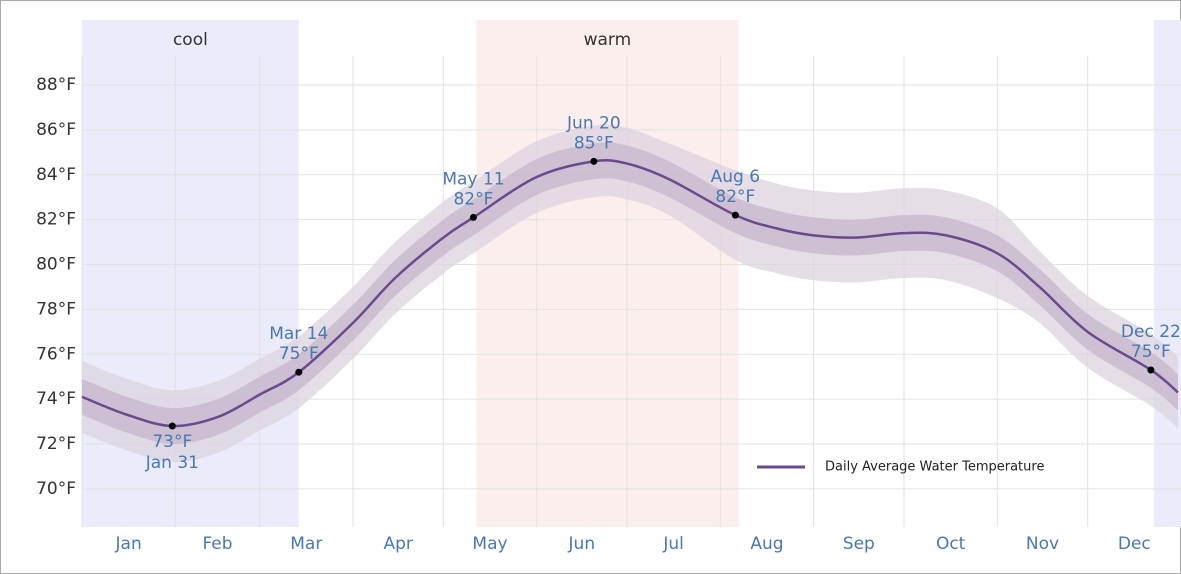  I want to click on x-tick-label: Oct, so click(951, 544).